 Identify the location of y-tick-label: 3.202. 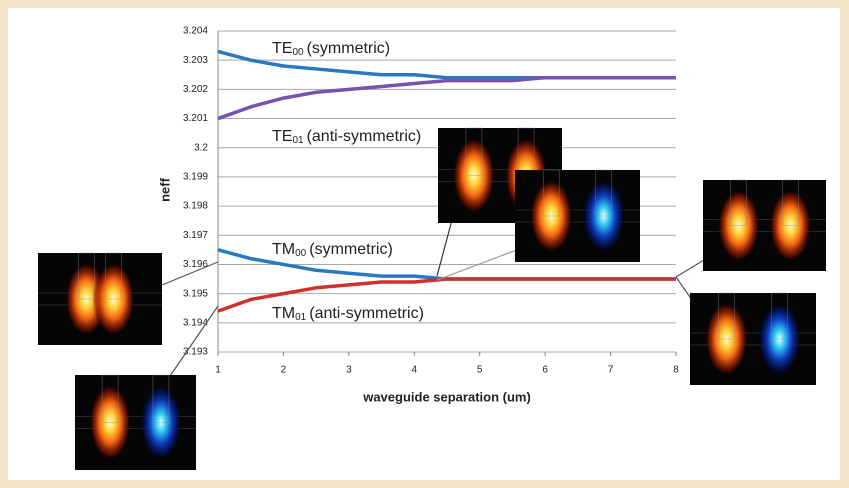
(195, 89).